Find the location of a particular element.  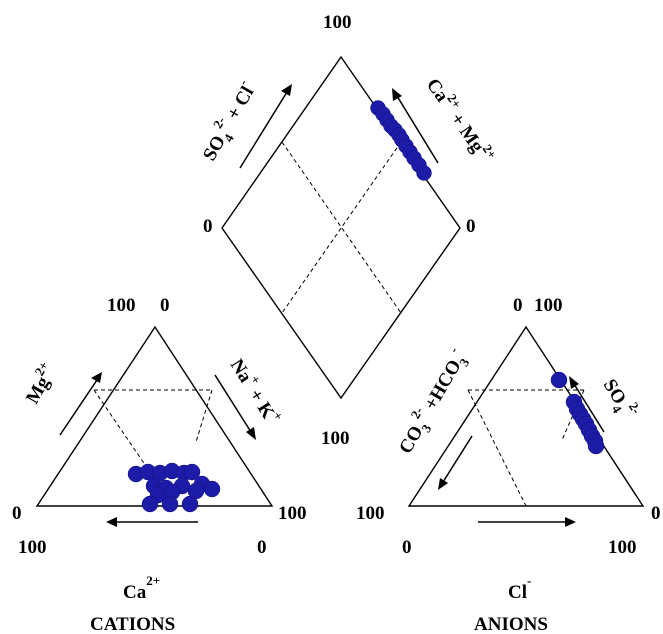

cations-bottom-arrow is located at coordinates (152, 522).